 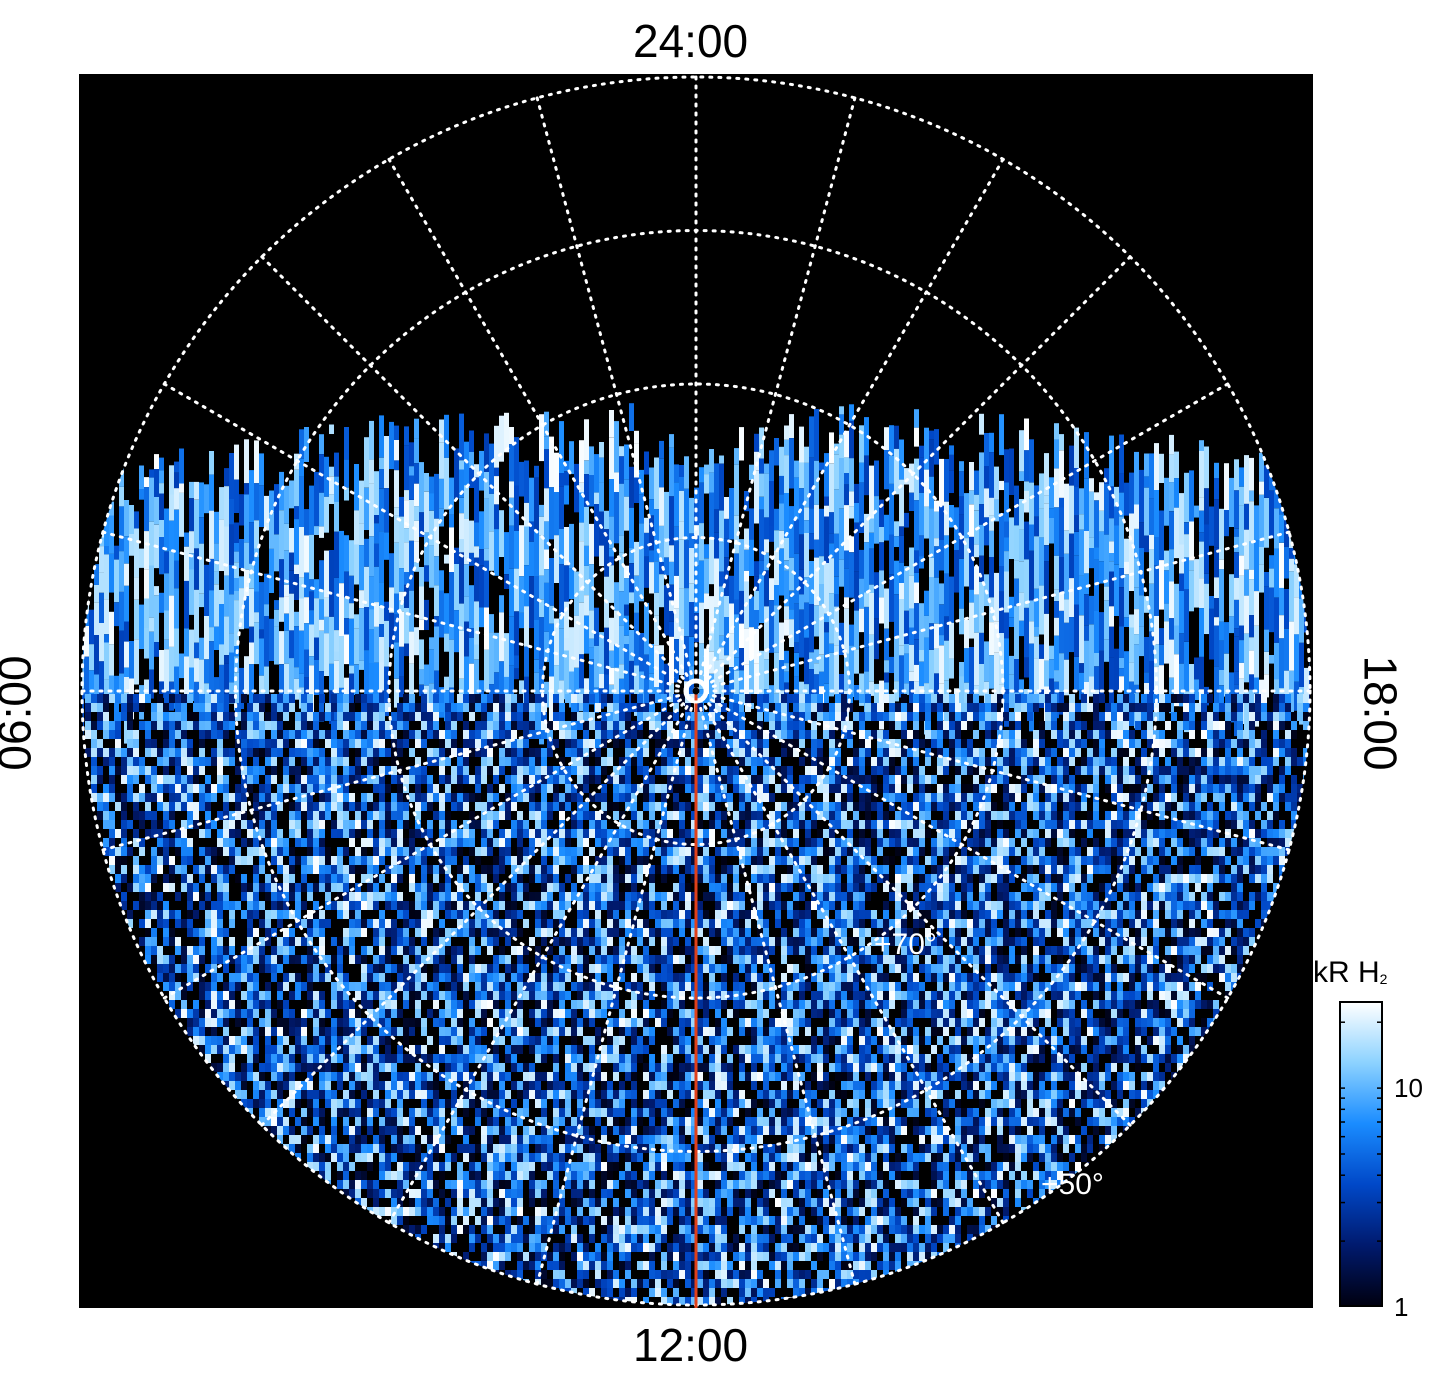 I want to click on pole-marker, so click(x=696, y=691).